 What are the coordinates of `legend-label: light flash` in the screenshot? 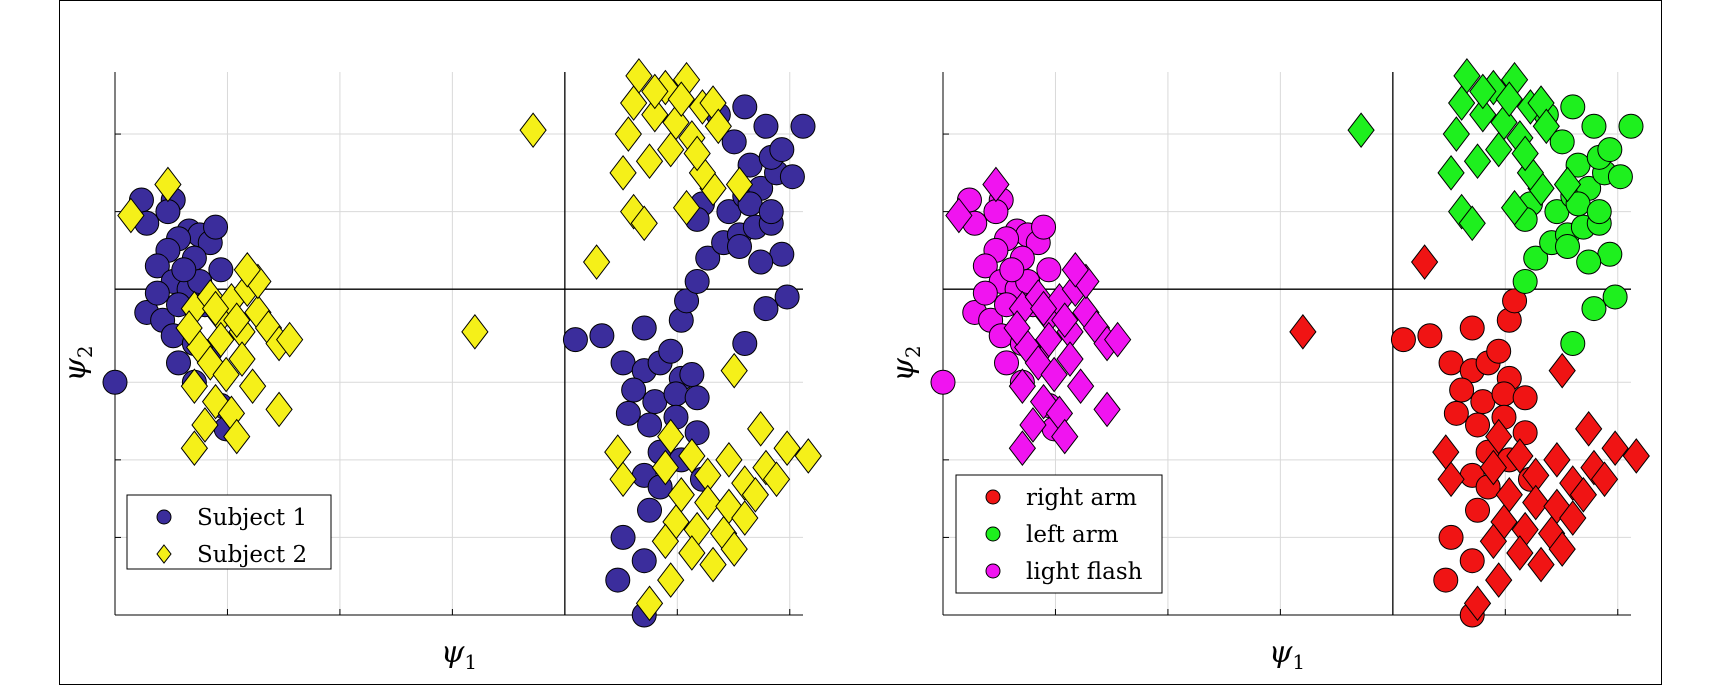 It's located at (1084, 572).